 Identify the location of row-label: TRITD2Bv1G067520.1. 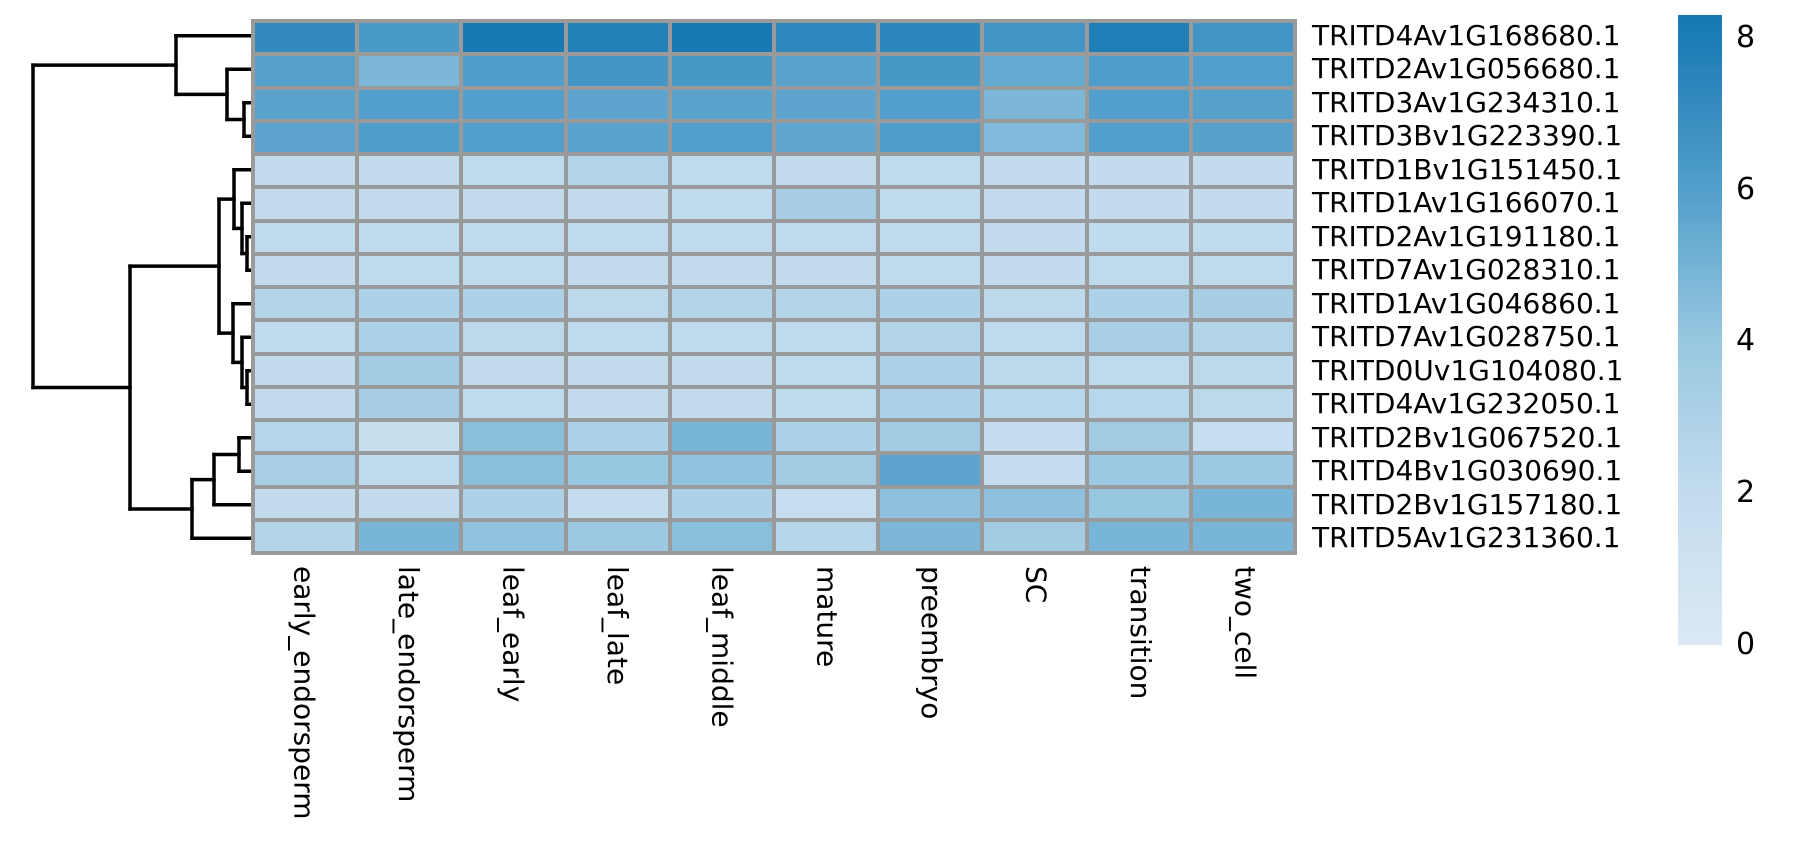
(1467, 437).